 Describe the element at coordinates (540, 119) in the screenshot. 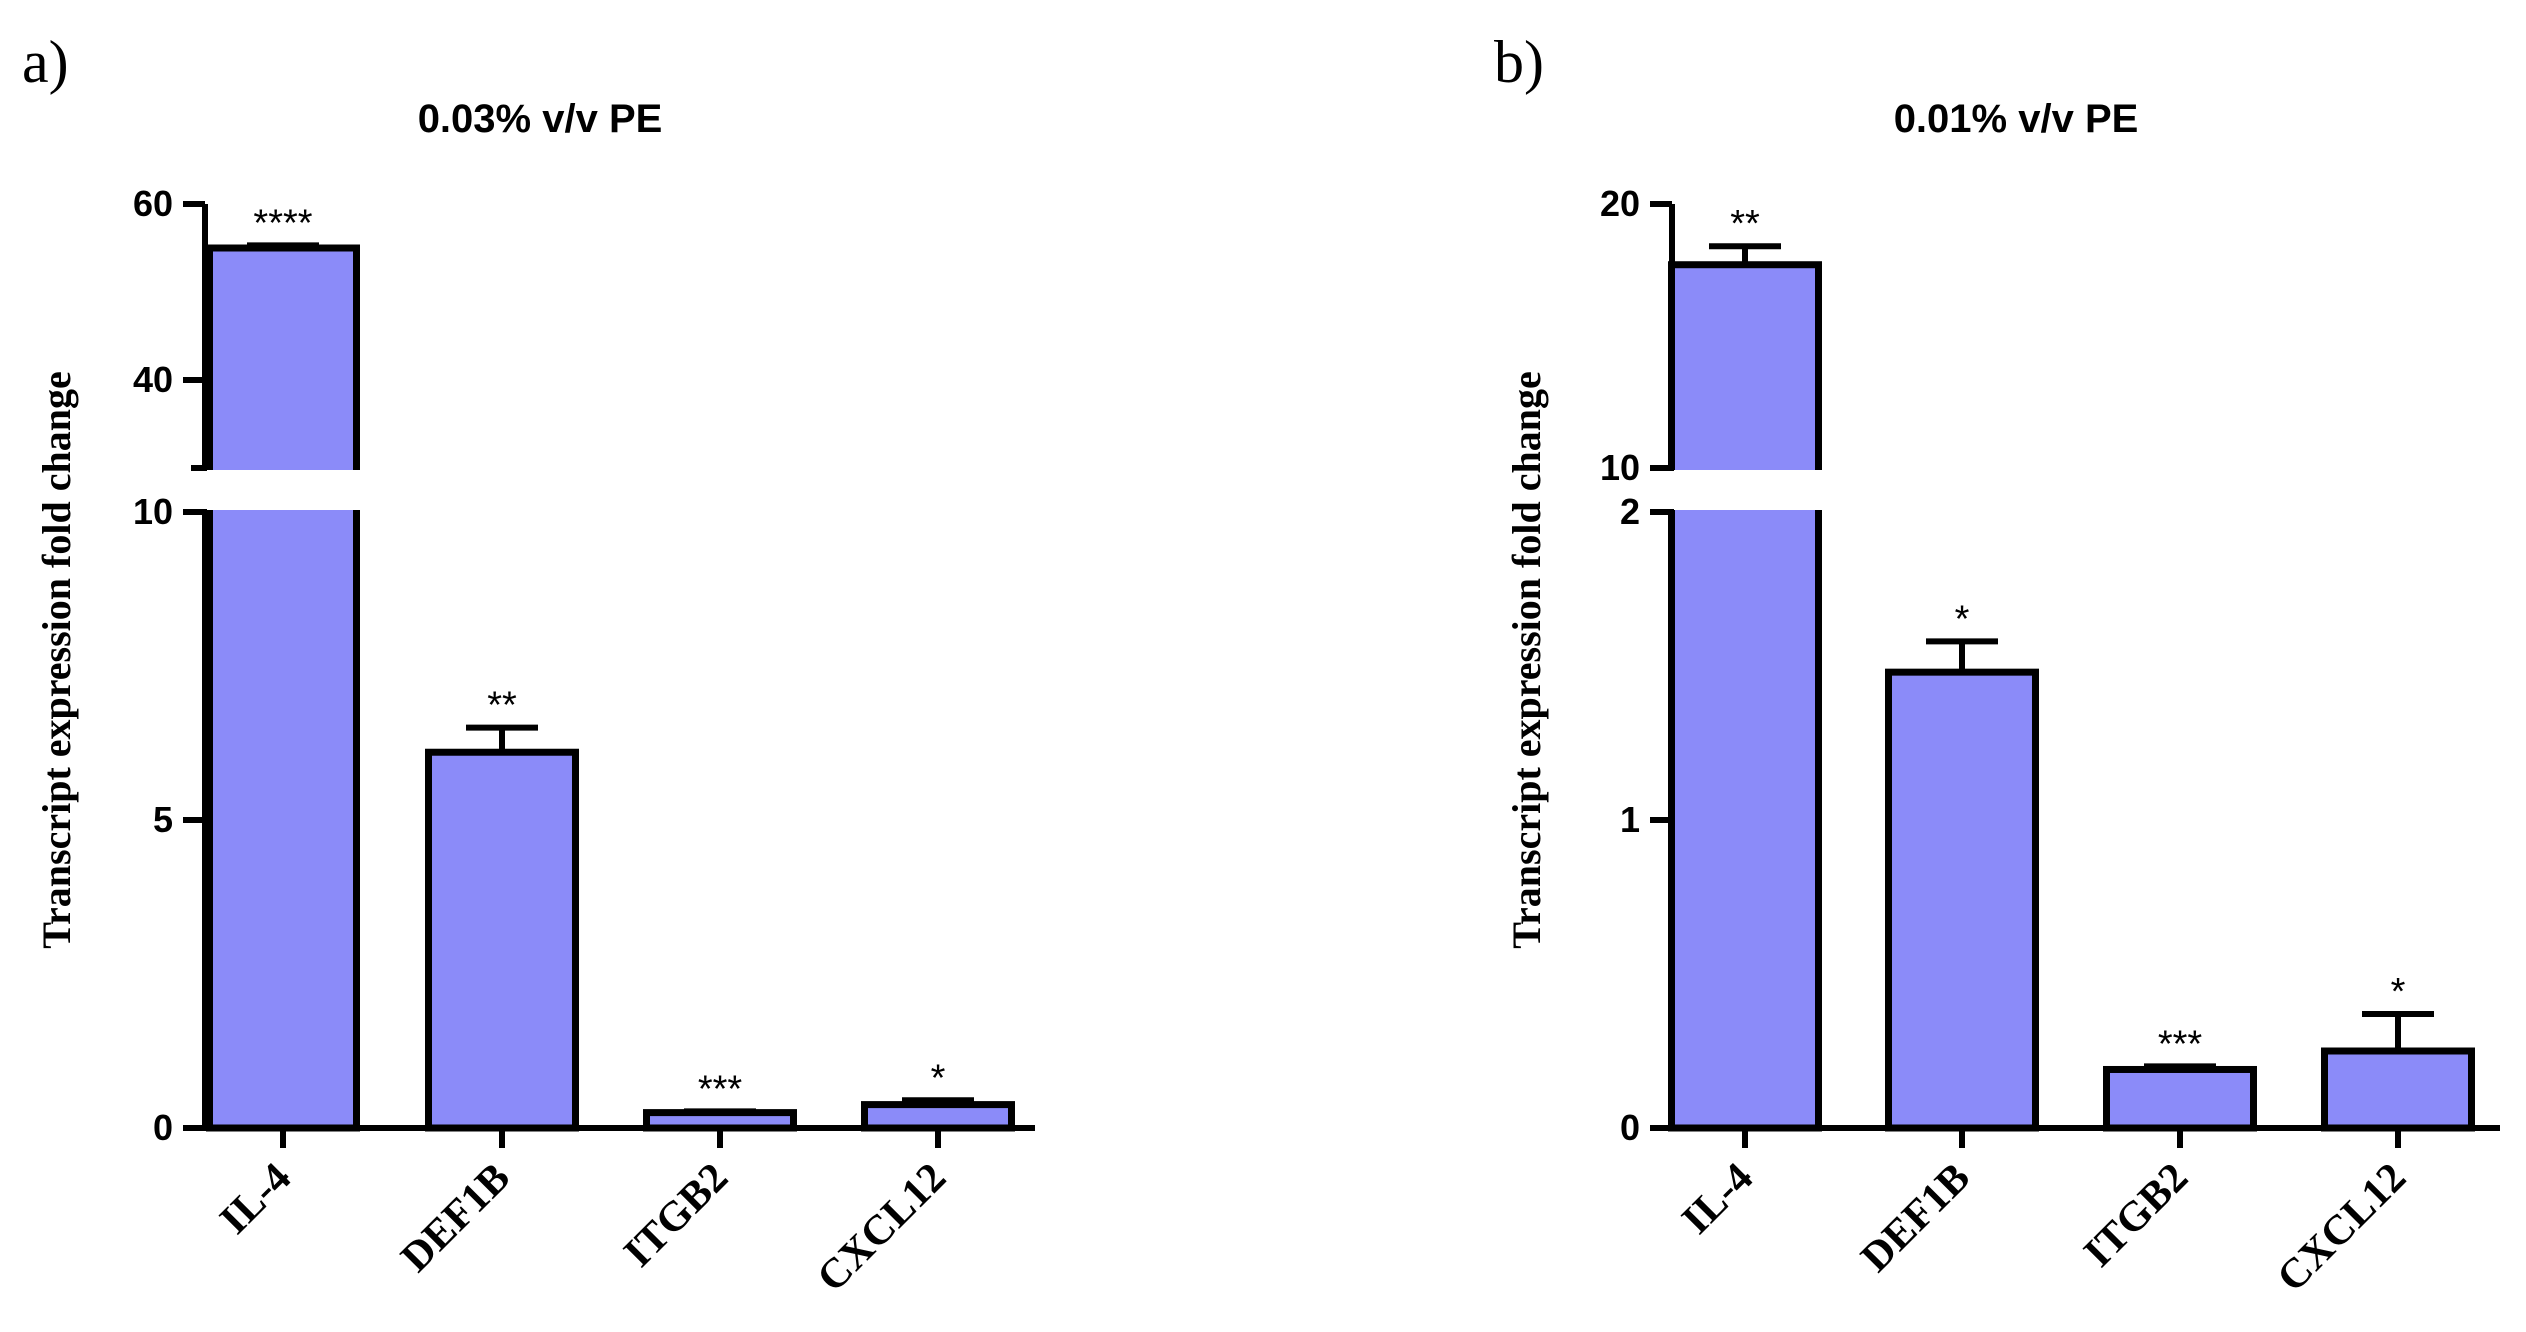

I see `panel-a-title: 0.03% v/v PE` at that location.